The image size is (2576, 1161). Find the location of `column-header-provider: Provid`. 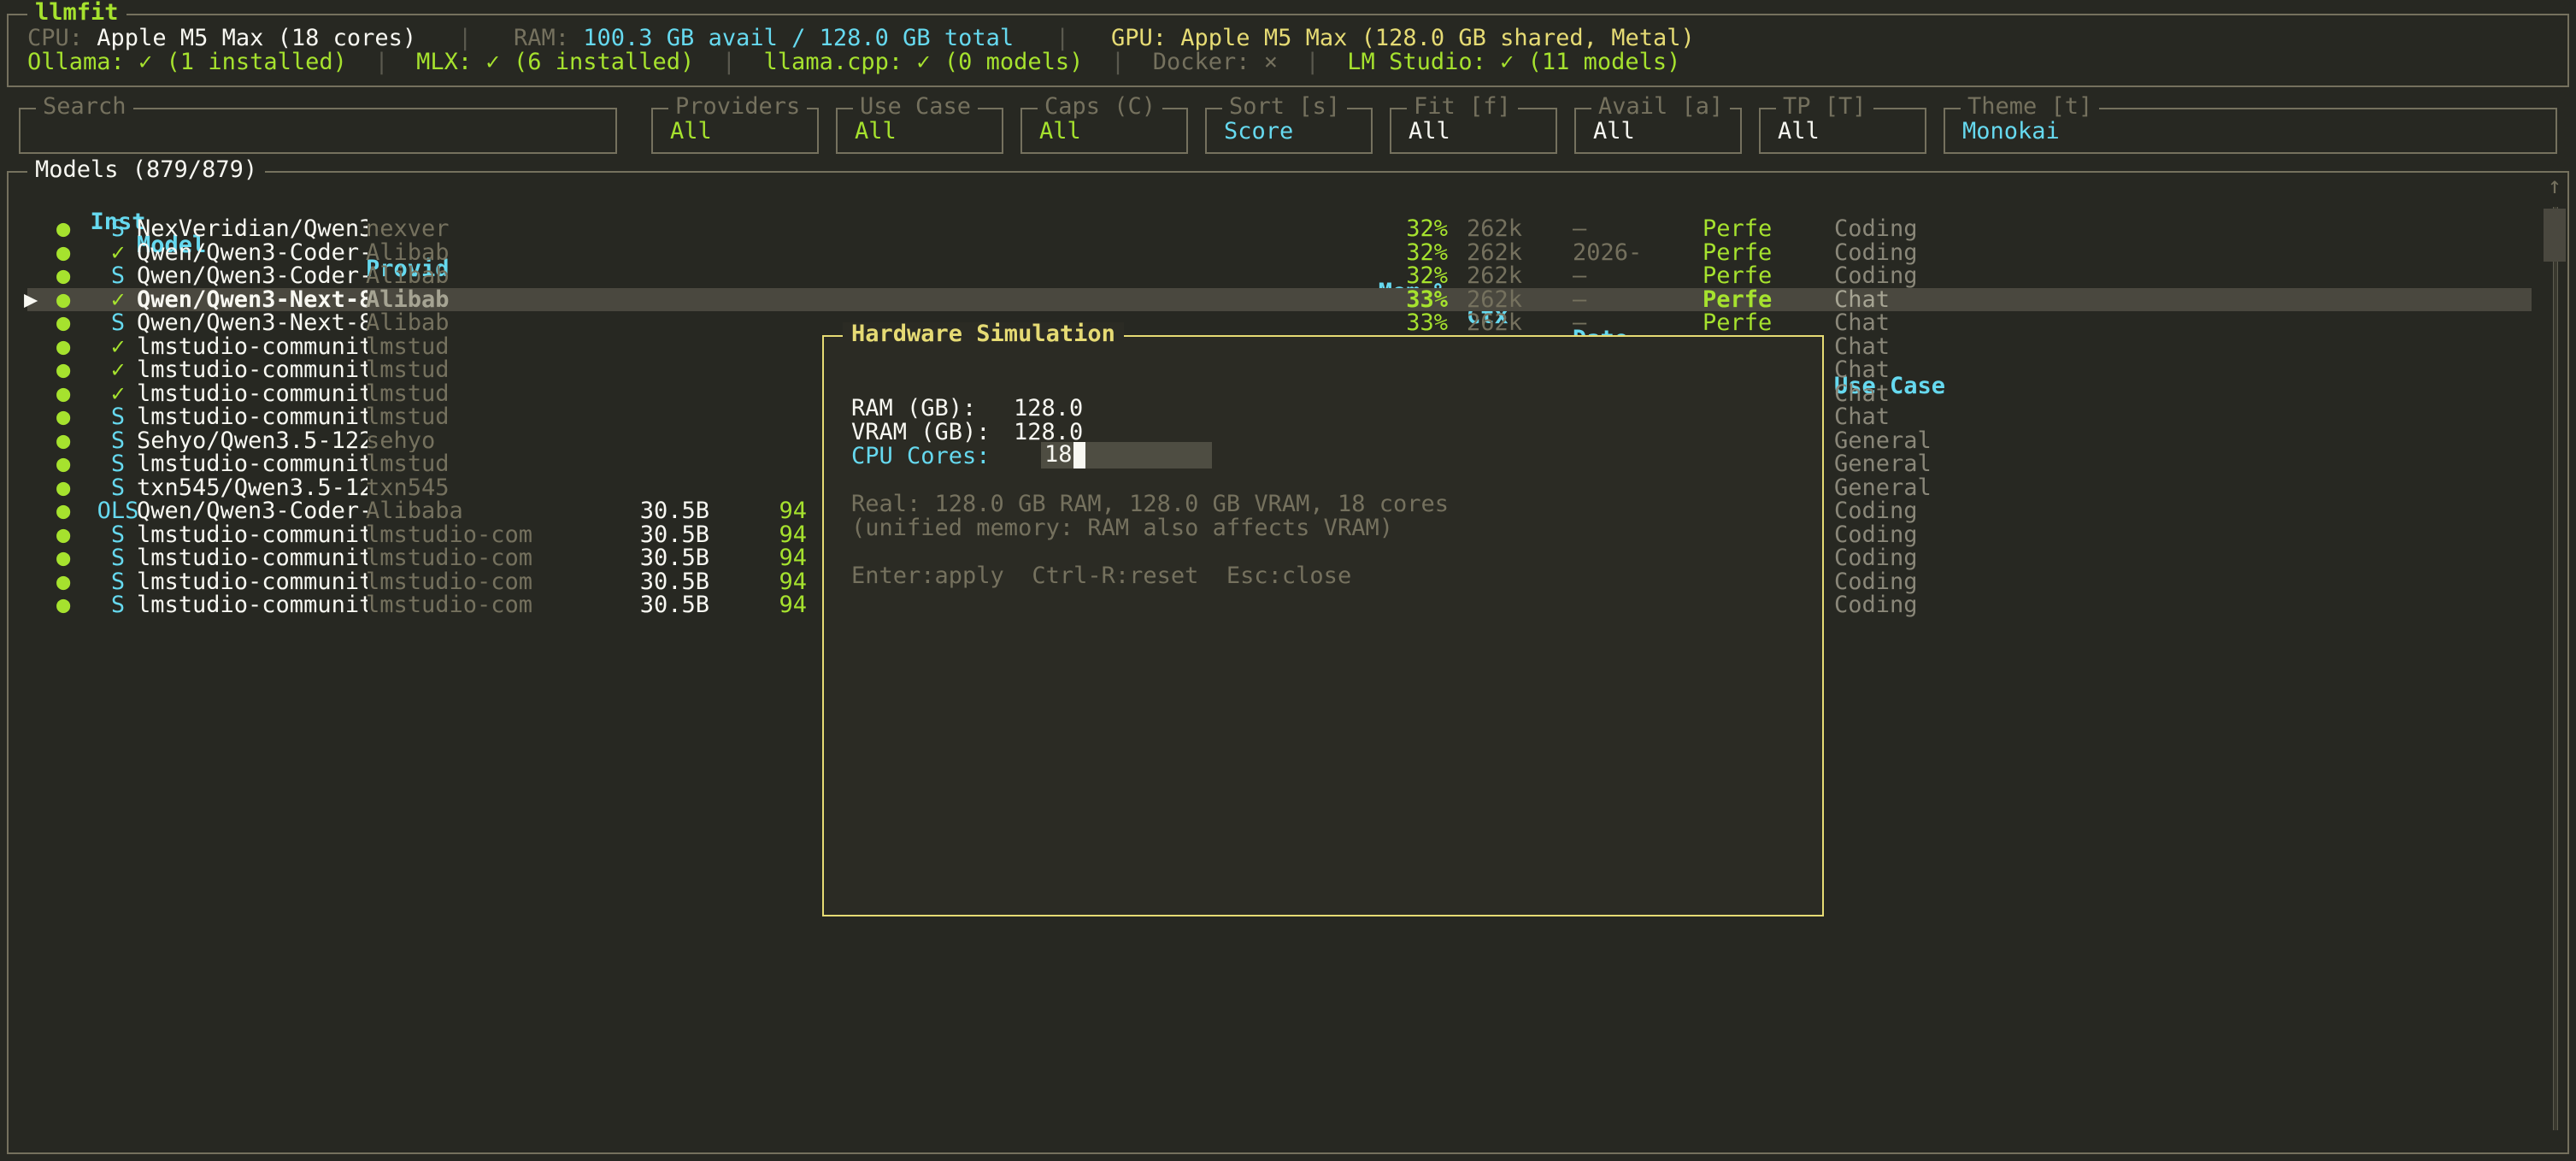

column-header-provider: Provid is located at coordinates (408, 268).